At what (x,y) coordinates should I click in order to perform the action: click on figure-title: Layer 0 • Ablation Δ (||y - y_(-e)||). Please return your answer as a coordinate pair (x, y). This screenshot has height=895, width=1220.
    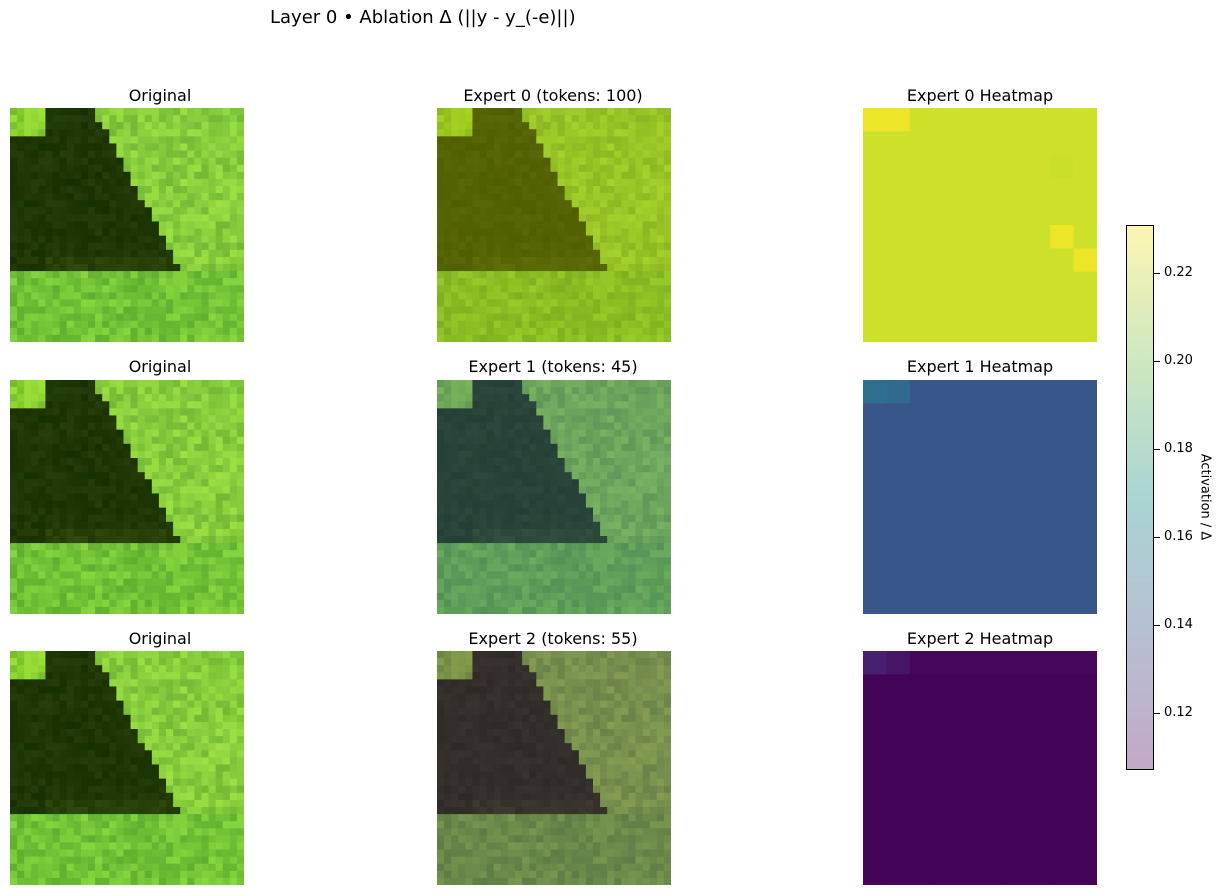
    Looking at the image, I should click on (423, 17).